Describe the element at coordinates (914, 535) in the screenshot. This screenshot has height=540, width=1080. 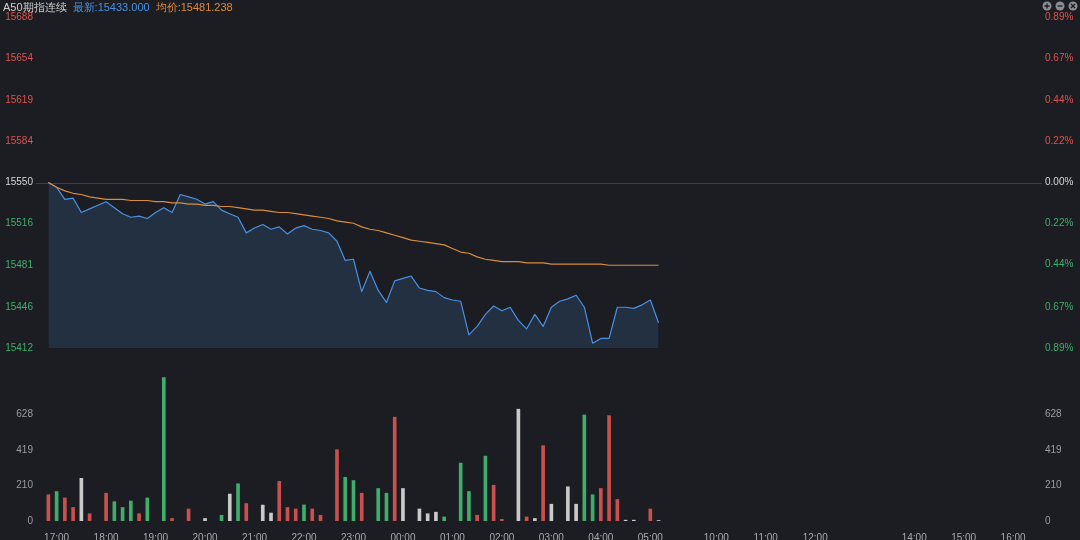
I see `x-tick-label: 14:00` at that location.